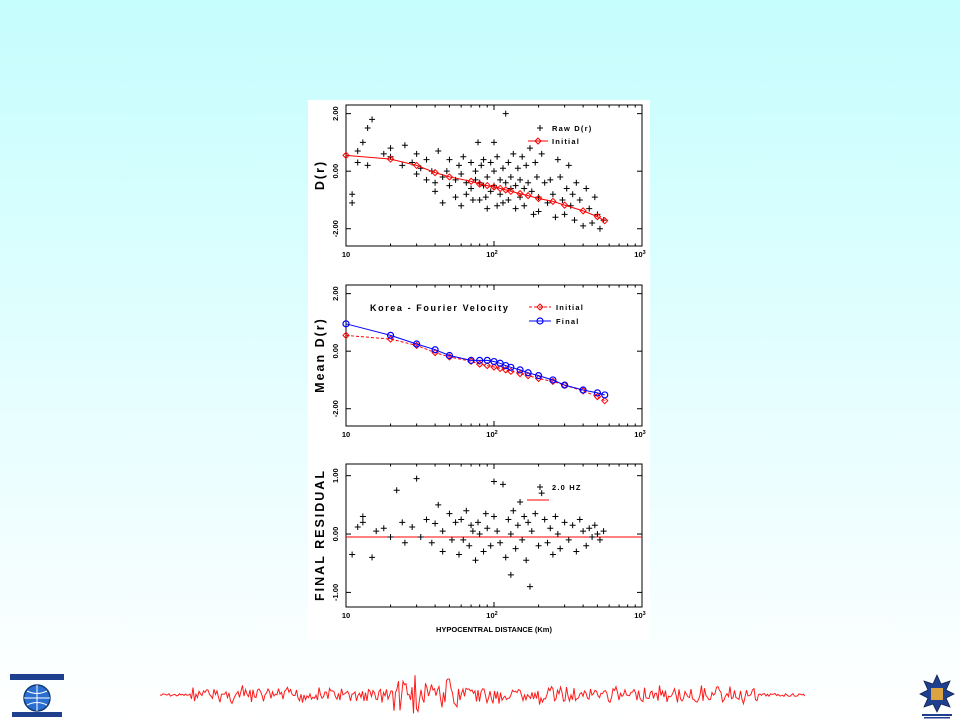  I want to click on y-tick-label: 0.00, so click(335, 534).